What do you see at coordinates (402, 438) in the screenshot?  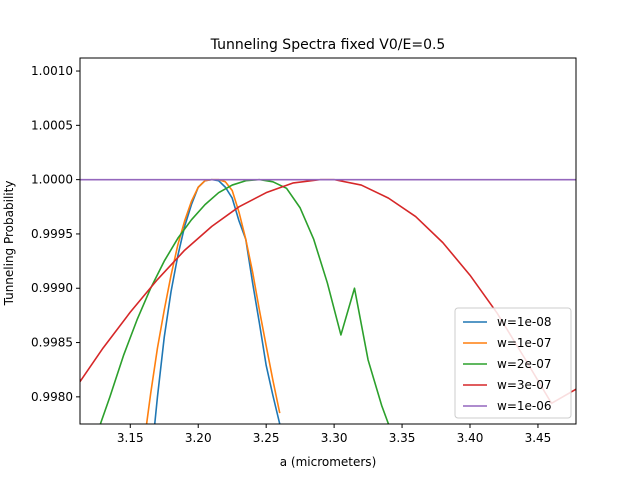 I see `x-tick-label: 3.35` at bounding box center [402, 438].